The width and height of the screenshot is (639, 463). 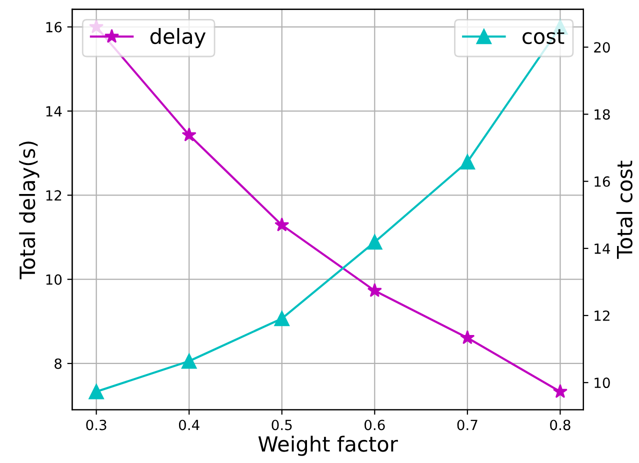 What do you see at coordinates (96, 425) in the screenshot?
I see `x-tick-label: 0.3` at bounding box center [96, 425].